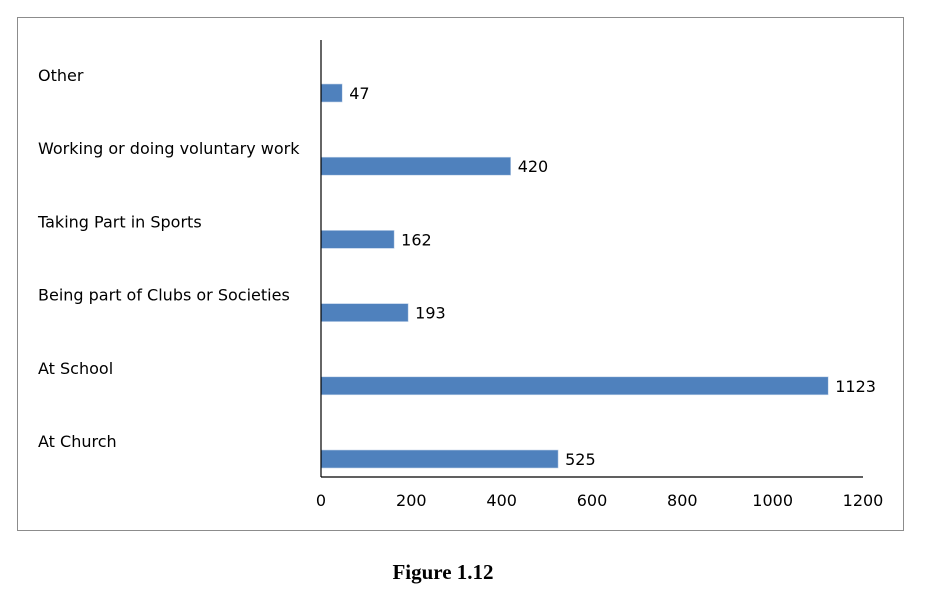 This screenshot has width=926, height=616. Describe the element at coordinates (501, 500) in the screenshot. I see `x-tick-label: 400` at that location.